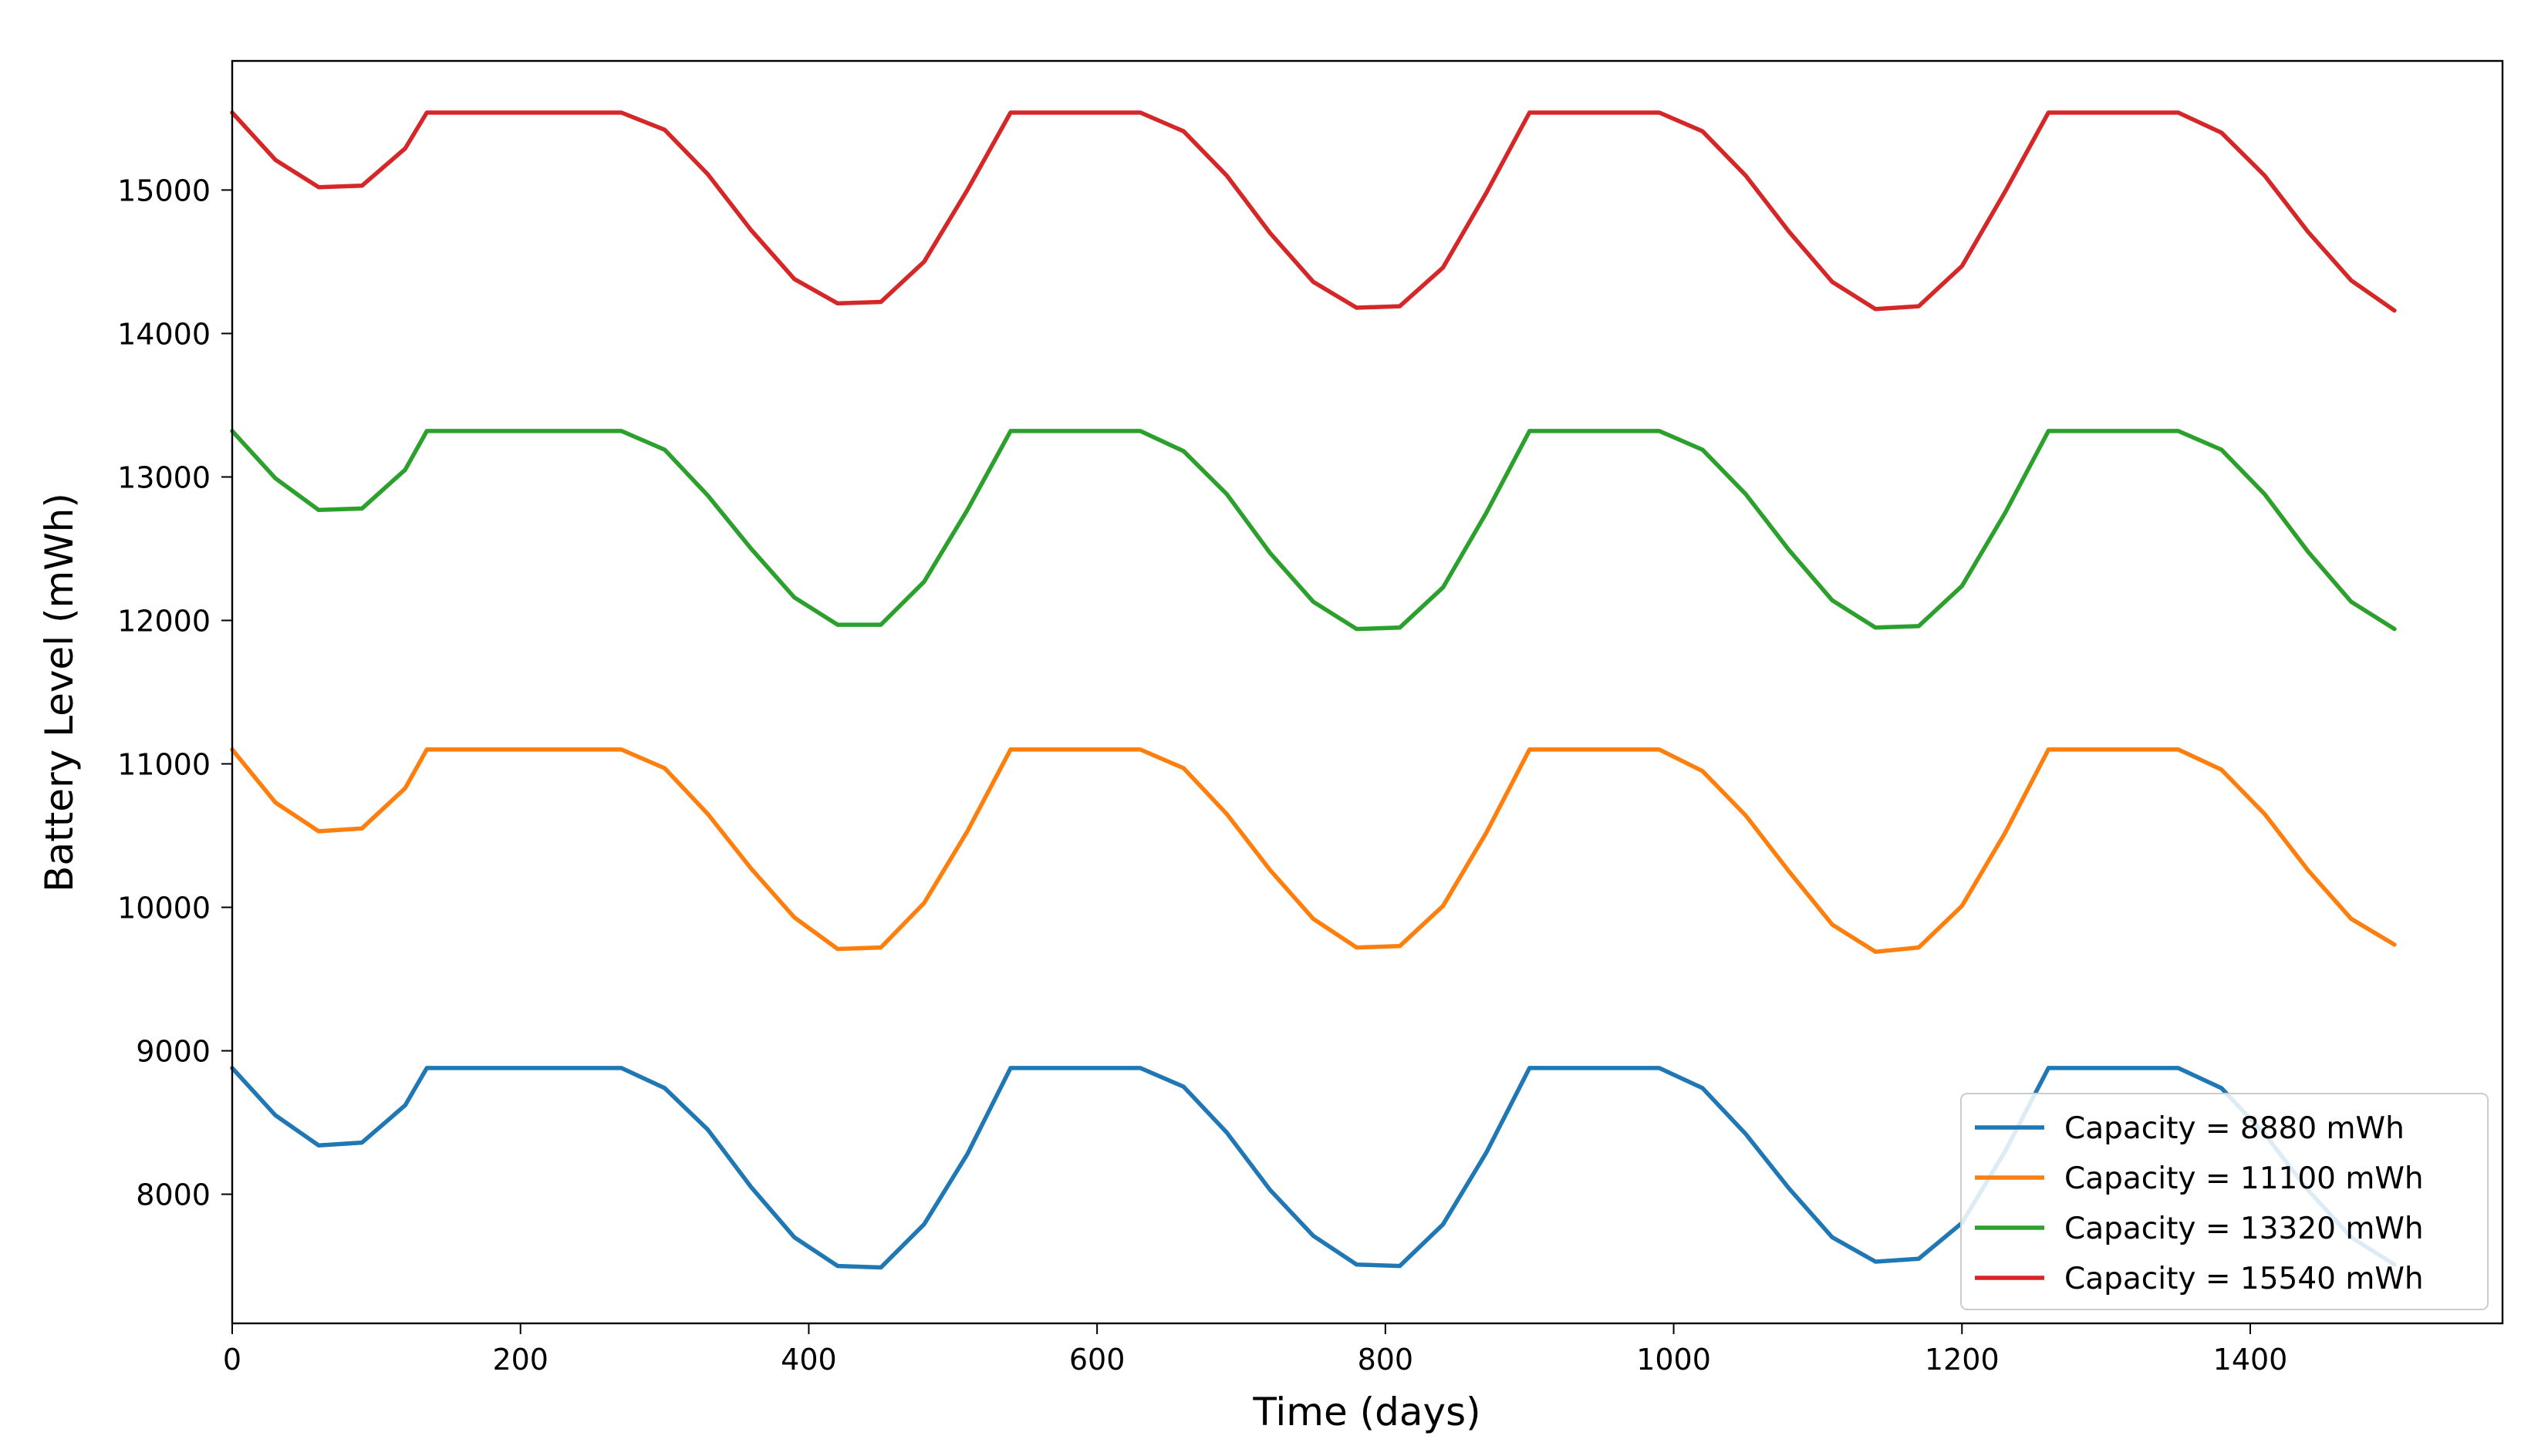 The image size is (2538, 1456). What do you see at coordinates (2234, 1128) in the screenshot?
I see `legend-label: Capacity = 8880 mWh` at bounding box center [2234, 1128].